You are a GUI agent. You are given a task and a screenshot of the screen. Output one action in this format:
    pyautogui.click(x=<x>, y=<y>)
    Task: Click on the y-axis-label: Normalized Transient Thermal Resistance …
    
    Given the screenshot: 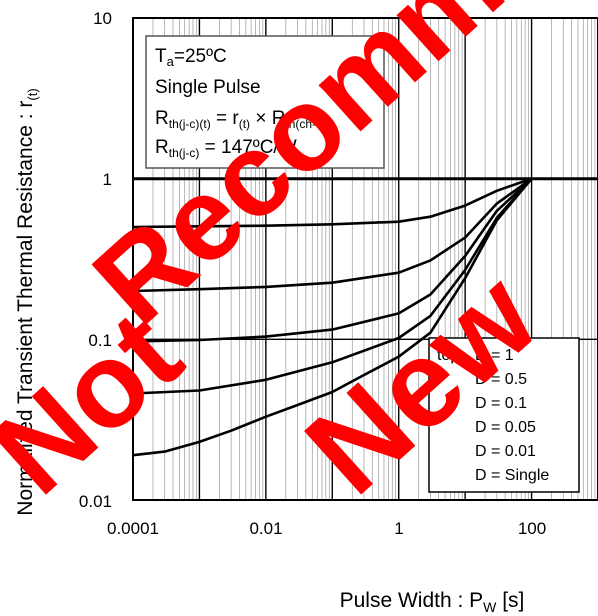 What is the action you would take?
    pyautogui.click(x=27, y=301)
    